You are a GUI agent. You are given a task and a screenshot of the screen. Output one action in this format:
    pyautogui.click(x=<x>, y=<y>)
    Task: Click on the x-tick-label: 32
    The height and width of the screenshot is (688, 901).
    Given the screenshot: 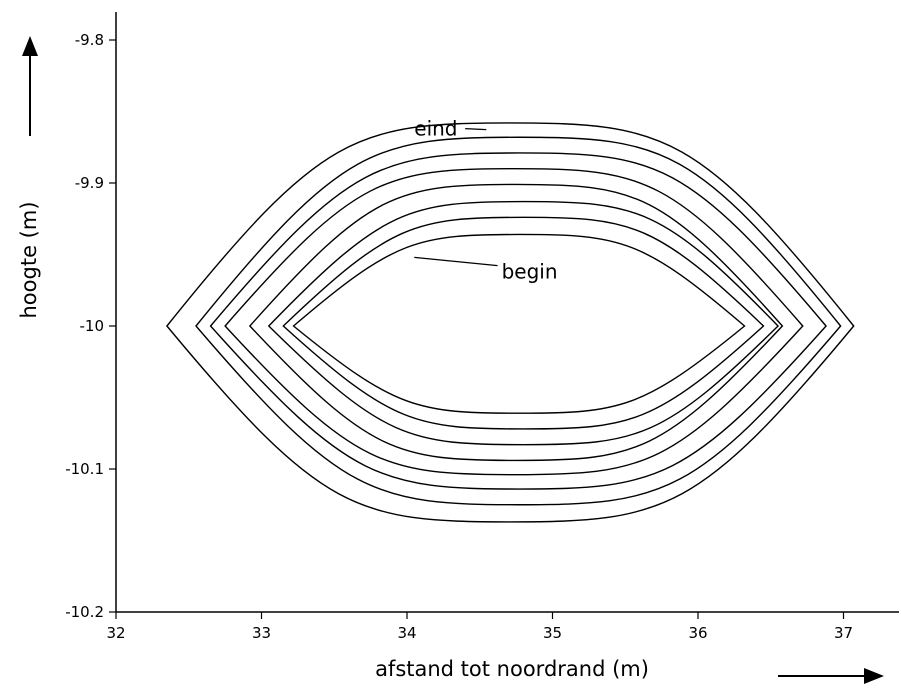 What is the action you would take?
    pyautogui.click(x=115, y=633)
    